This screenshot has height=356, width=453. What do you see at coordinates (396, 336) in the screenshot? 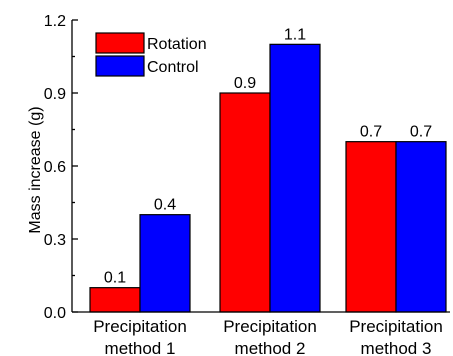
I see `x-category-label: Precipitation method 3` at bounding box center [396, 336].